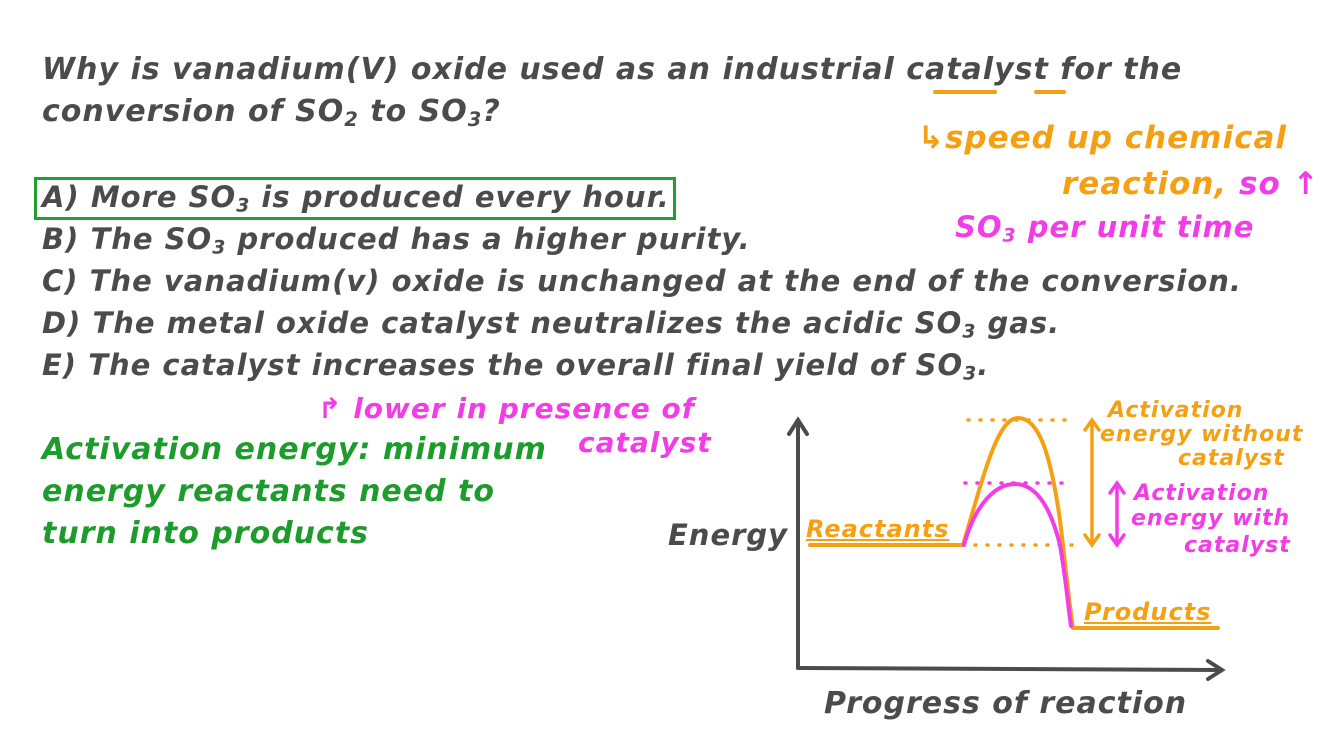  What do you see at coordinates (645, 442) in the screenshot?
I see `lower-note-line-2: catalyst` at bounding box center [645, 442].